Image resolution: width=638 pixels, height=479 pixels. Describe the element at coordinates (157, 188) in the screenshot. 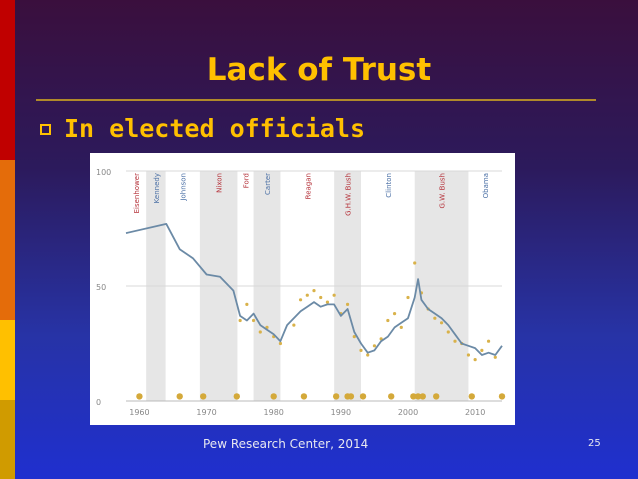

I see `presidency-label: Kennedy` at that location.